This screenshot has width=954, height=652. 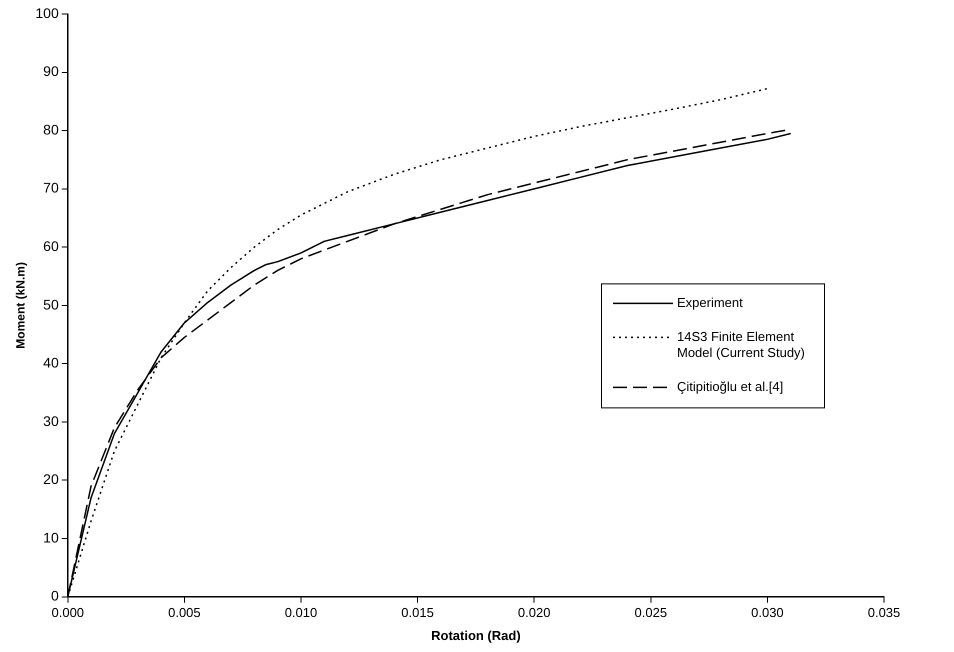 What do you see at coordinates (51, 129) in the screenshot?
I see `y-tick-label: 80` at bounding box center [51, 129].